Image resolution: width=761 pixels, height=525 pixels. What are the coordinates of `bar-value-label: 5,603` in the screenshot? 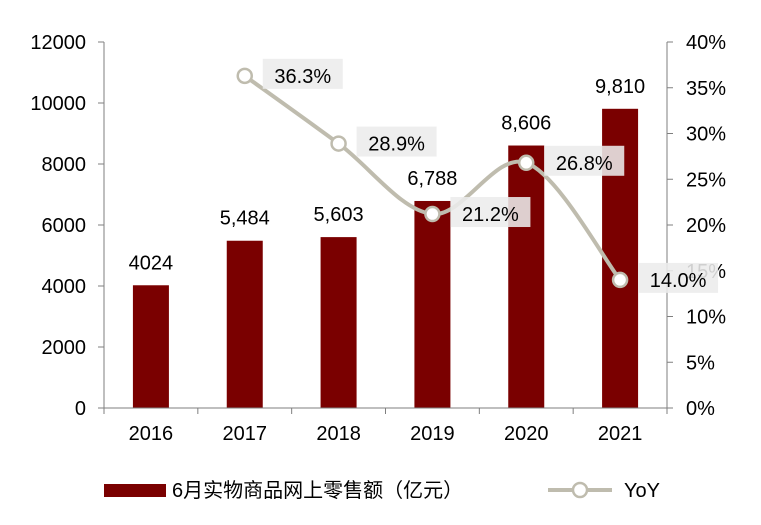 It's located at (339, 215).